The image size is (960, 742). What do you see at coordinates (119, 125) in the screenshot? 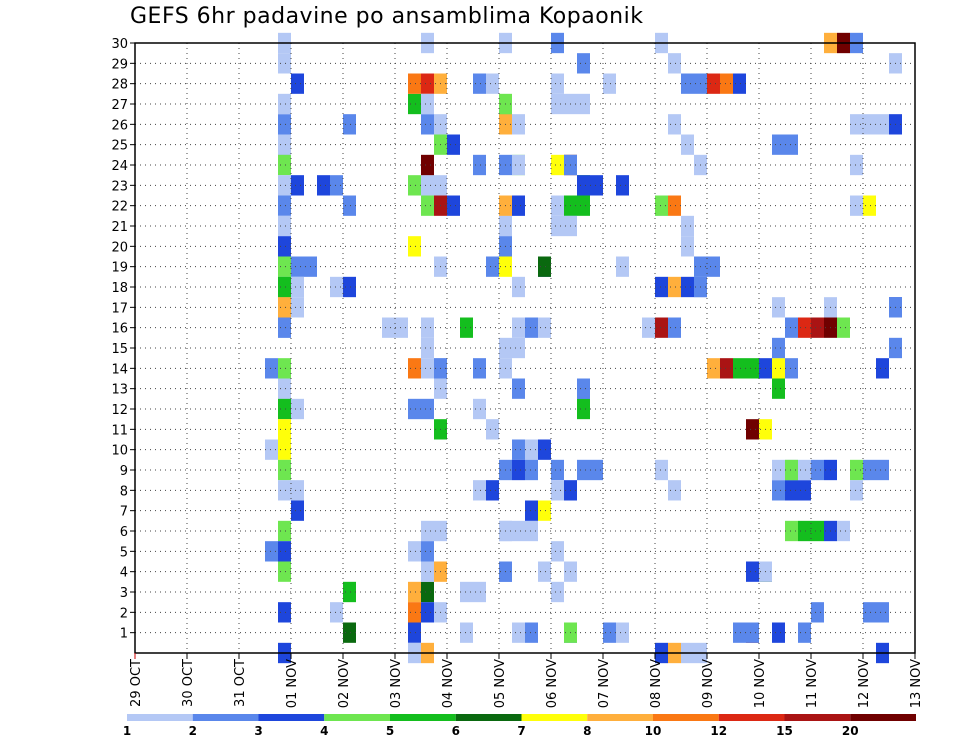
I see `y-tick-label: 26` at bounding box center [119, 125].